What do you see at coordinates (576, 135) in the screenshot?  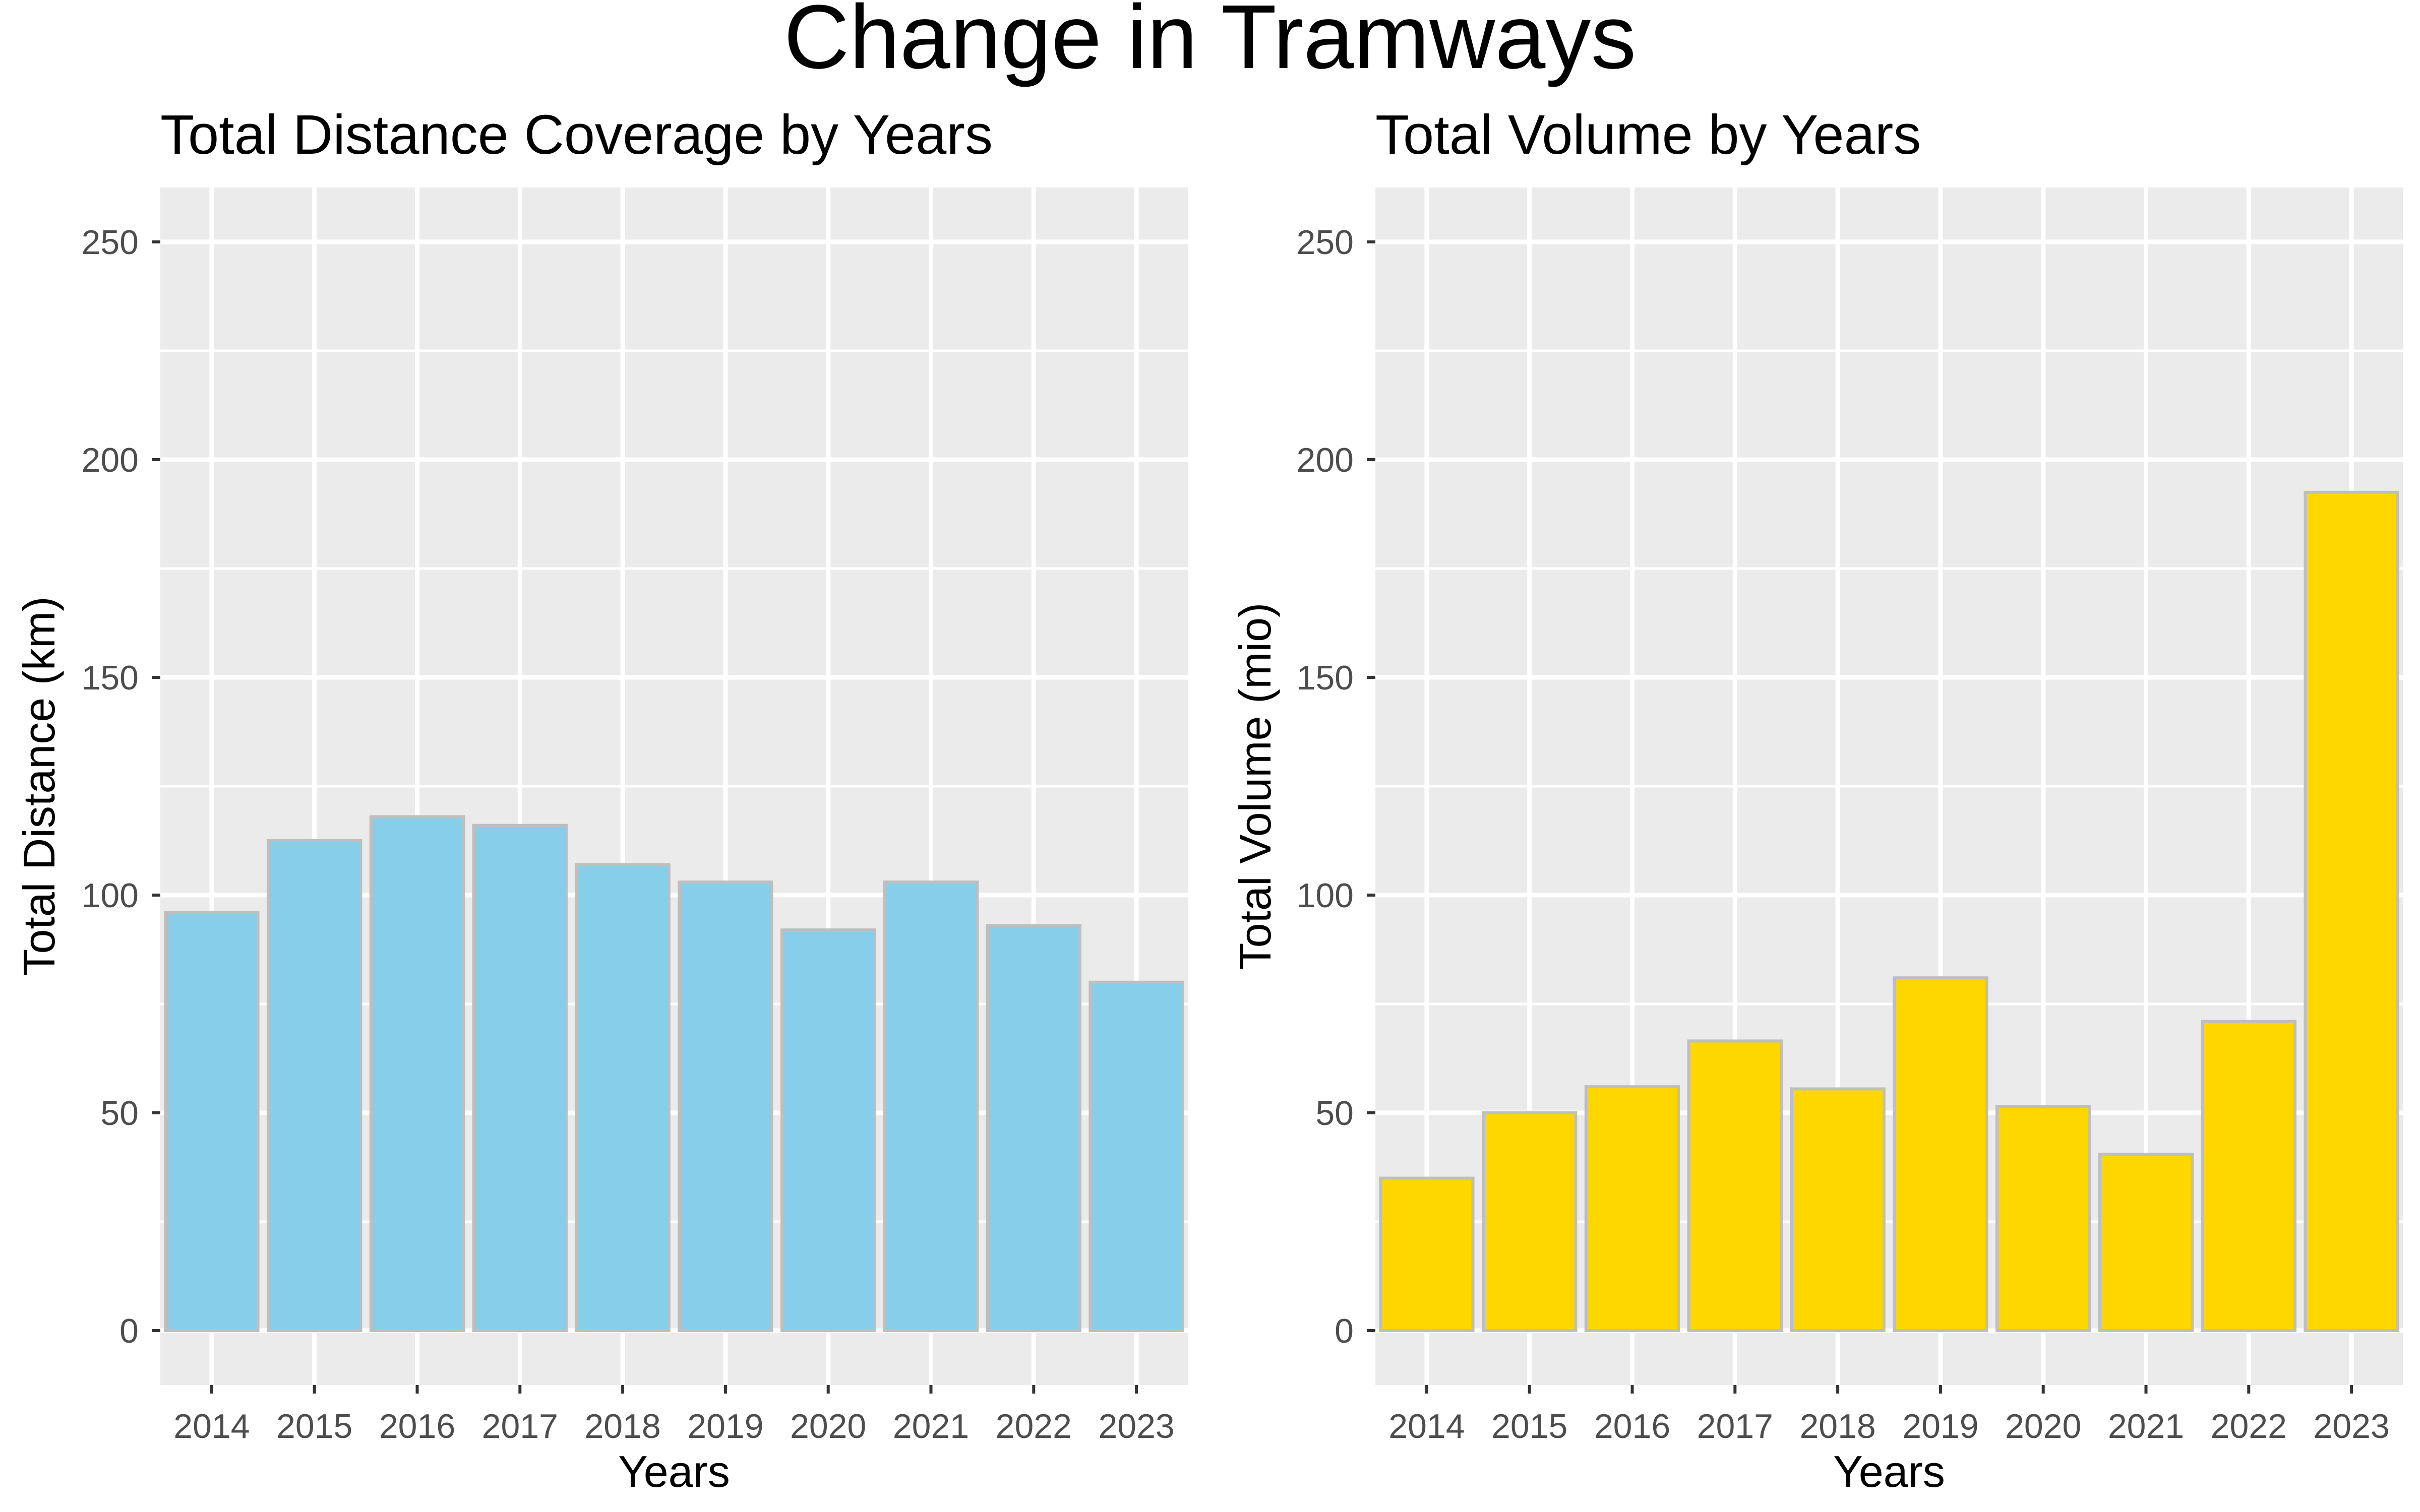 I see `panel-title-distance: Total Distance Coverage by Years` at bounding box center [576, 135].